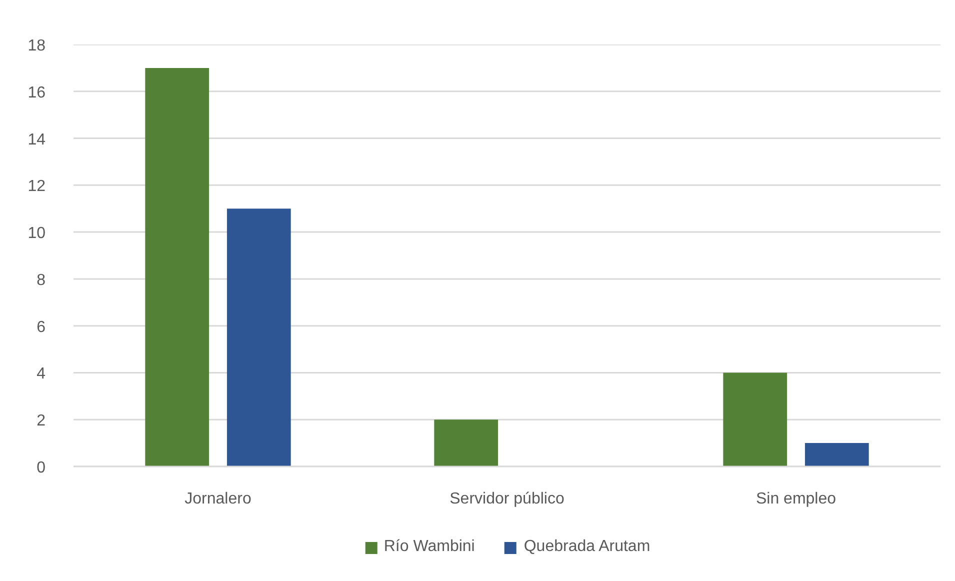  I want to click on y-tick-label: 12, so click(37, 187).